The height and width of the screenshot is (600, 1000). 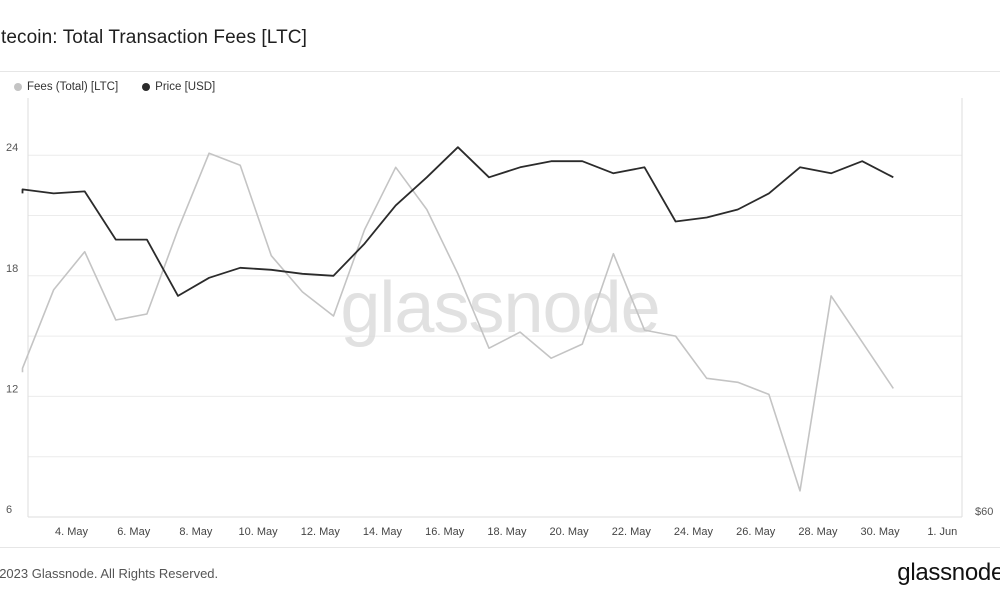 What do you see at coordinates (499, 308) in the screenshot?
I see `watermark: glassnode` at bounding box center [499, 308].